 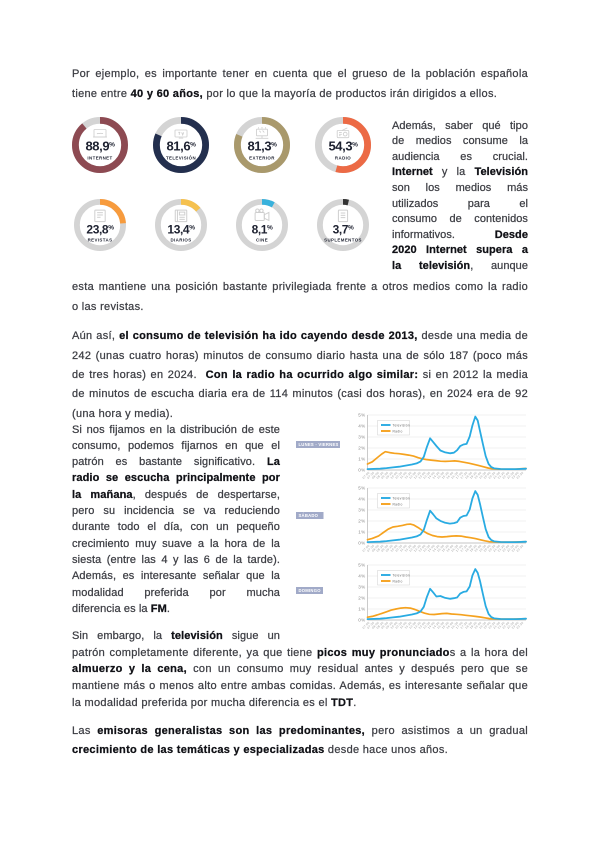 What do you see at coordinates (180, 240) in the screenshot?
I see `svg-text: DIARIOS` at bounding box center [180, 240].